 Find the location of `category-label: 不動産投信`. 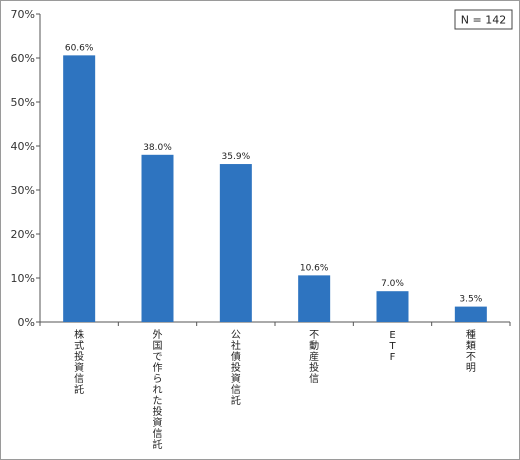

category-label: 不動産投信 is located at coordinates (314, 357).